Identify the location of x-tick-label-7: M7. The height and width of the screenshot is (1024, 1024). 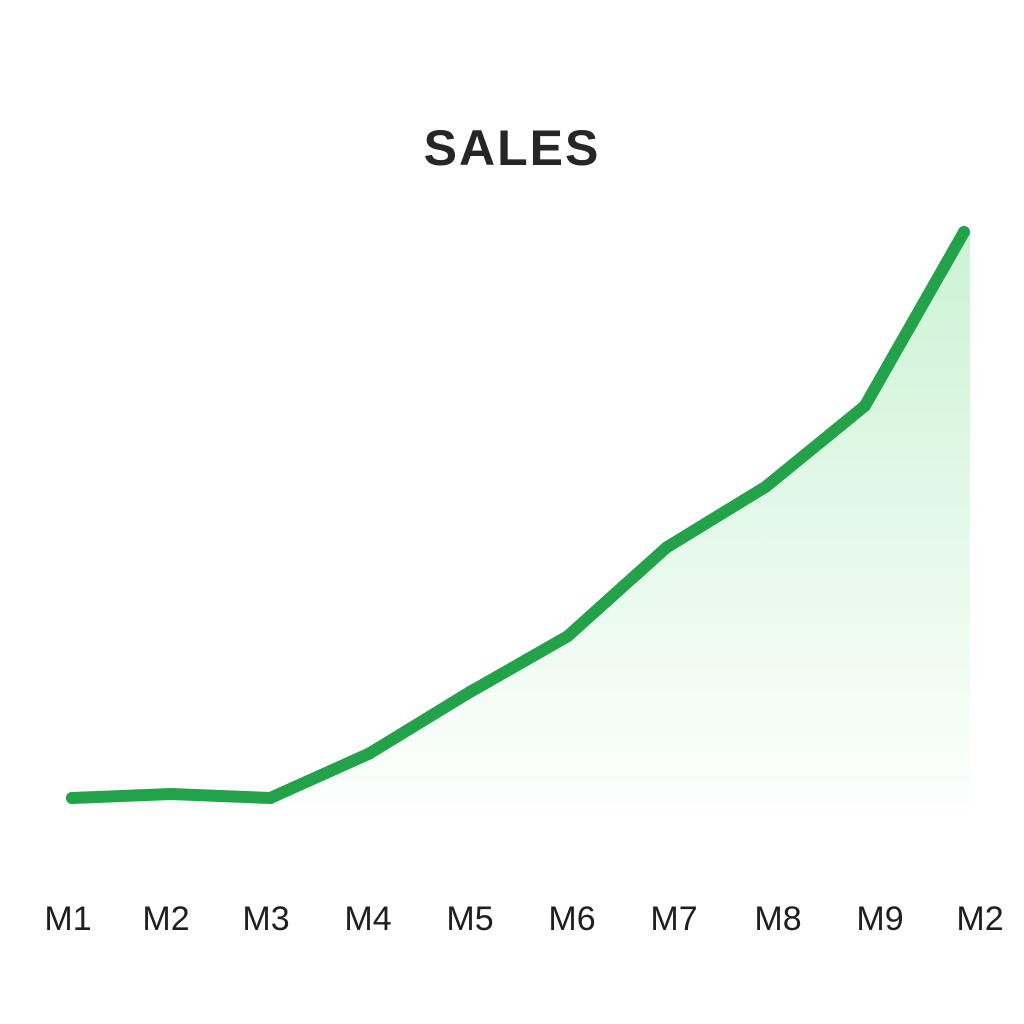
(673, 919).